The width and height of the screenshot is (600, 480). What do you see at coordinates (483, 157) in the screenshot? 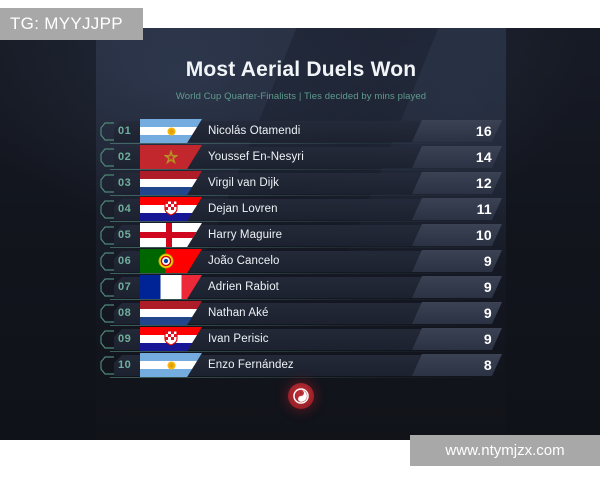
I see `duels-won-value: 14` at bounding box center [483, 157].